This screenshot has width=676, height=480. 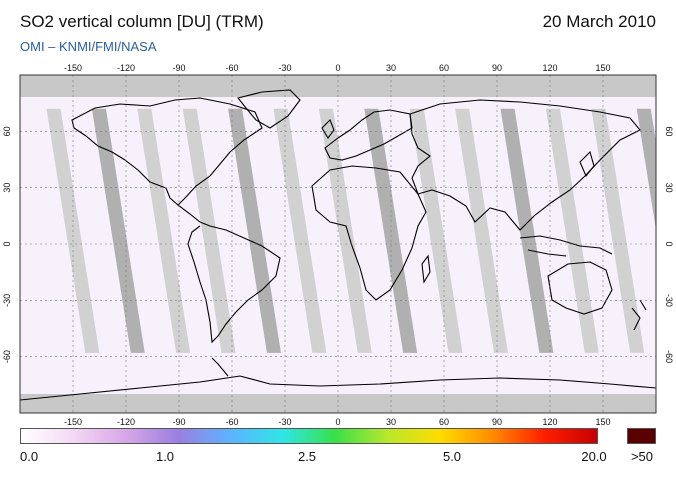 What do you see at coordinates (594, 456) in the screenshot?
I see `colorbar-label: 20.0` at bounding box center [594, 456].